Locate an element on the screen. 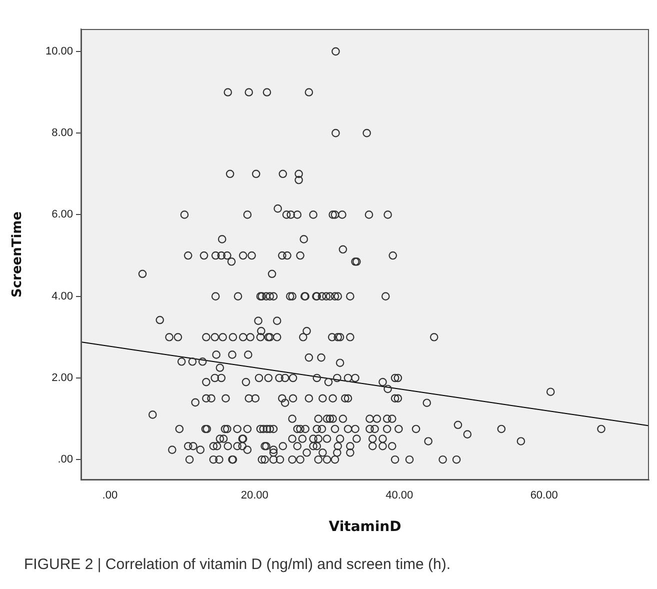  y-tick-label: 2.00 is located at coordinates (62, 378).